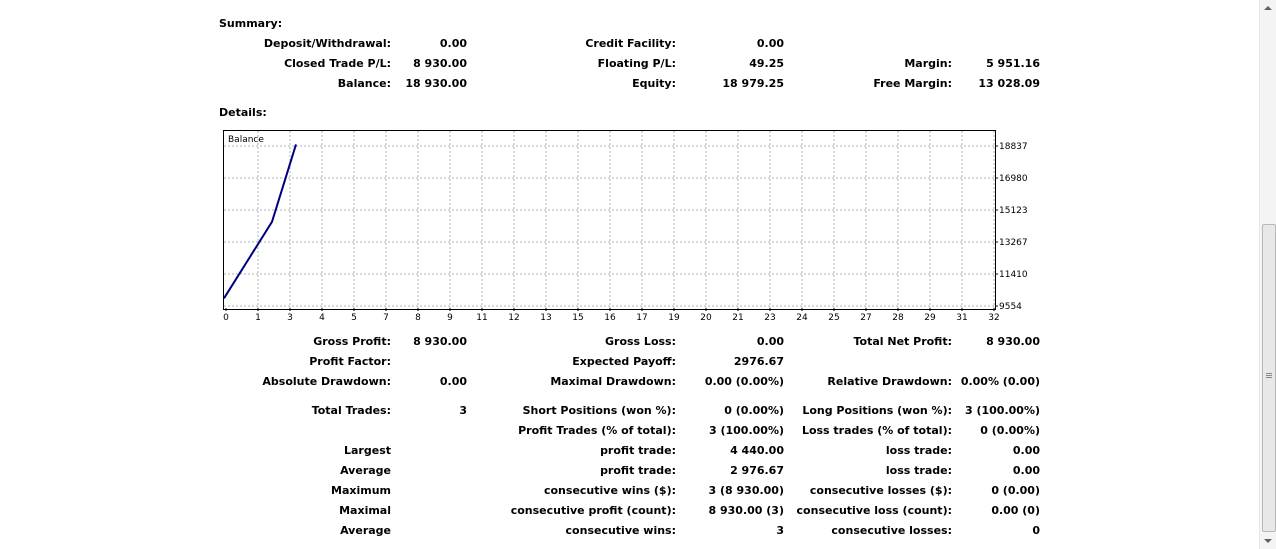 This screenshot has height=549, width=1276. What do you see at coordinates (613, 381) in the screenshot?
I see `stat-label: Maximal Drawdown:` at bounding box center [613, 381].